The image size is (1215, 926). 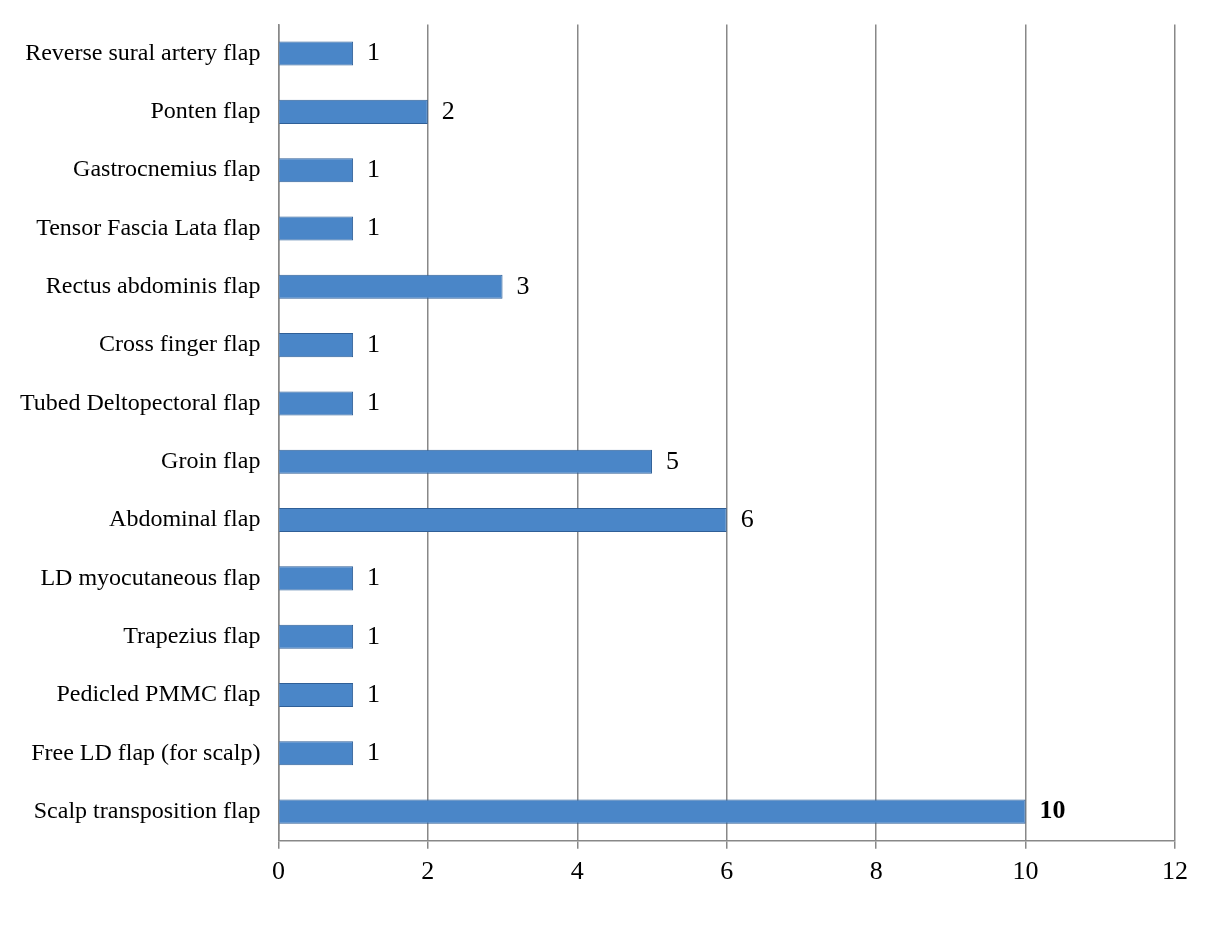 I want to click on y-tick-label: Free LD flap (for scalp), so click(x=146, y=751).